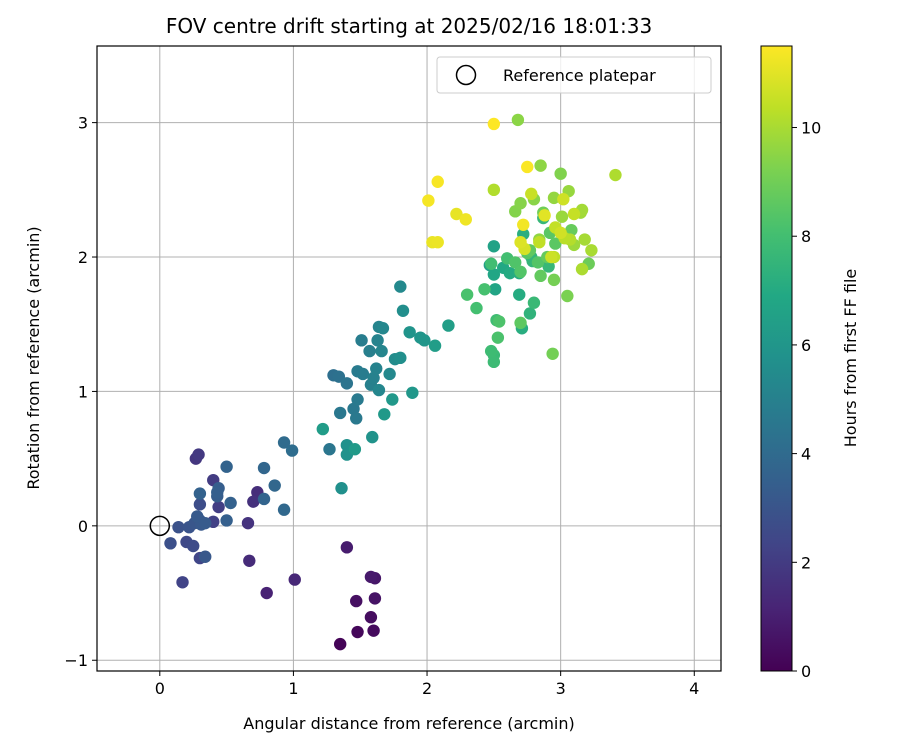 The height and width of the screenshot is (750, 900). I want to click on x-axis-label: Angular distance from reference (arcmin), so click(408, 723).